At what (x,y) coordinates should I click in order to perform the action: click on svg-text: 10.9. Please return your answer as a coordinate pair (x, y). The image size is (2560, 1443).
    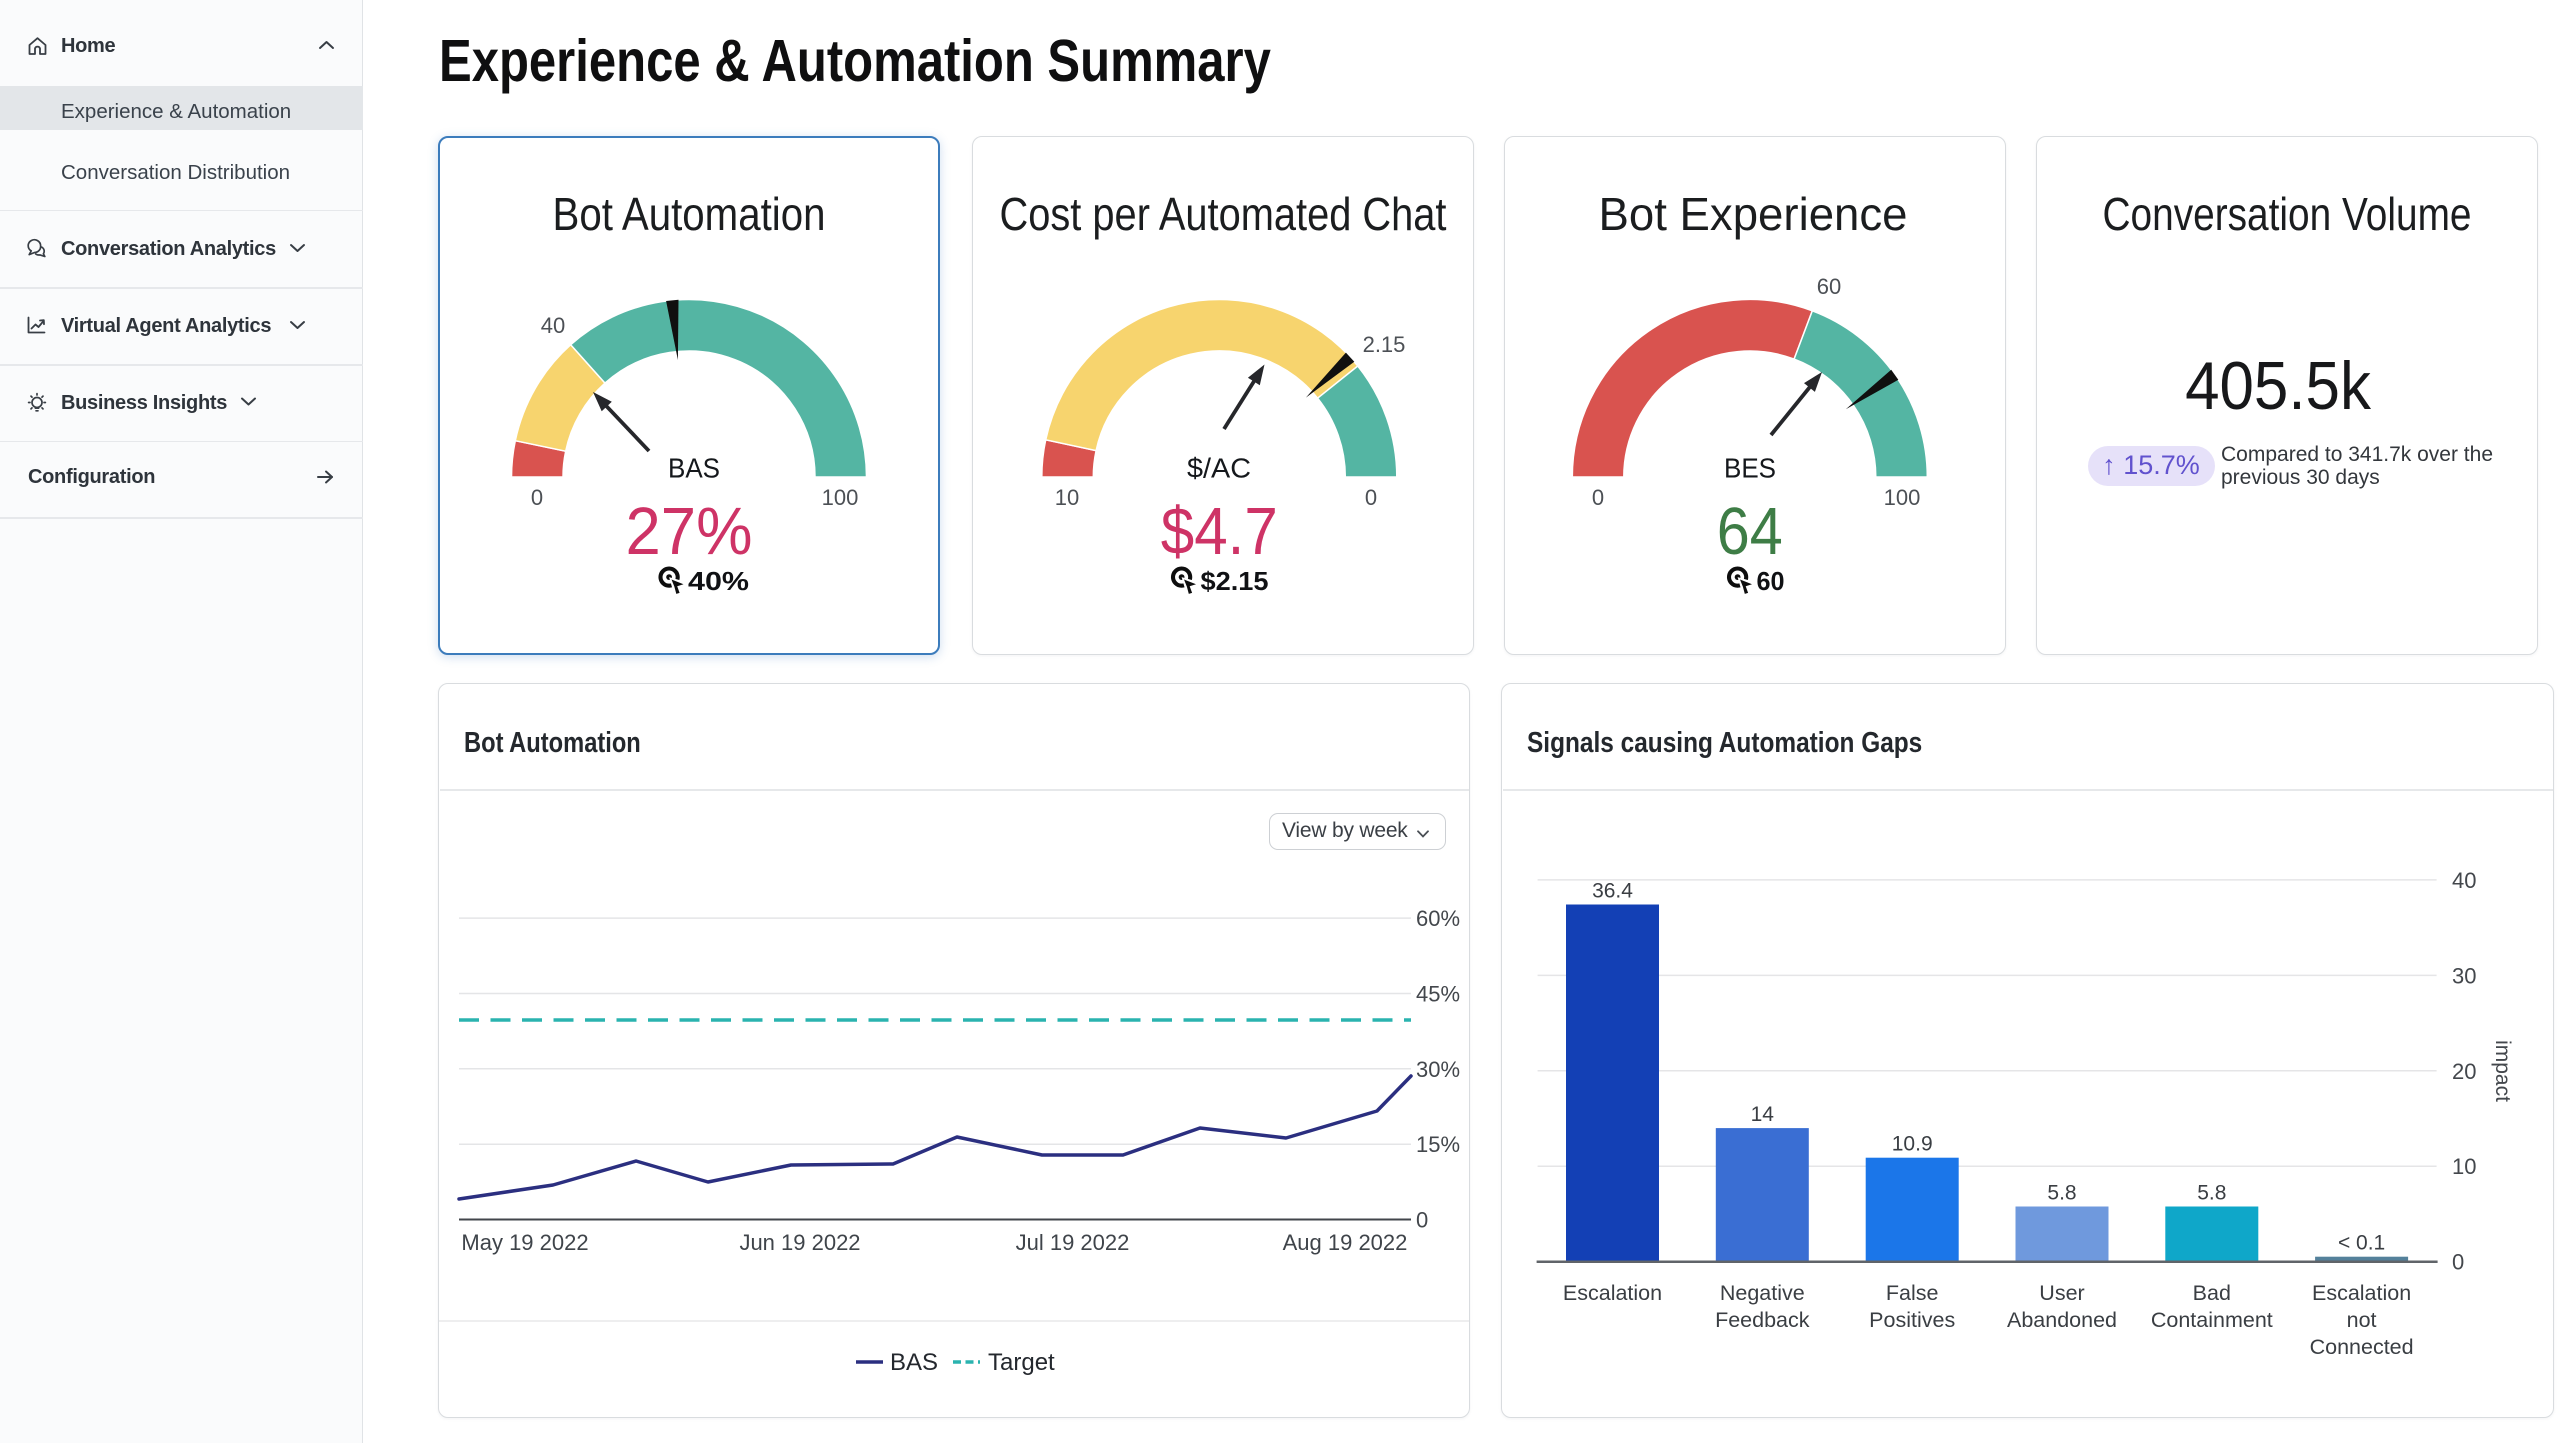
    Looking at the image, I should click on (1912, 1144).